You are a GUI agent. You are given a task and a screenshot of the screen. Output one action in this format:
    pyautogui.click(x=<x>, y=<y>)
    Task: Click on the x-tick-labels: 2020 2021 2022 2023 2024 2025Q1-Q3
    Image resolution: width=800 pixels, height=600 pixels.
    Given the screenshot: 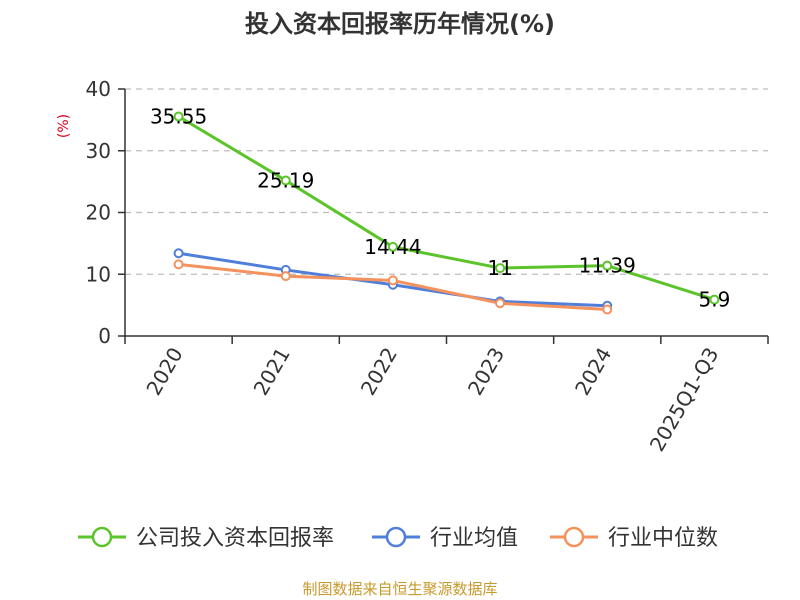 What is the action you would take?
    pyautogui.click(x=432, y=399)
    